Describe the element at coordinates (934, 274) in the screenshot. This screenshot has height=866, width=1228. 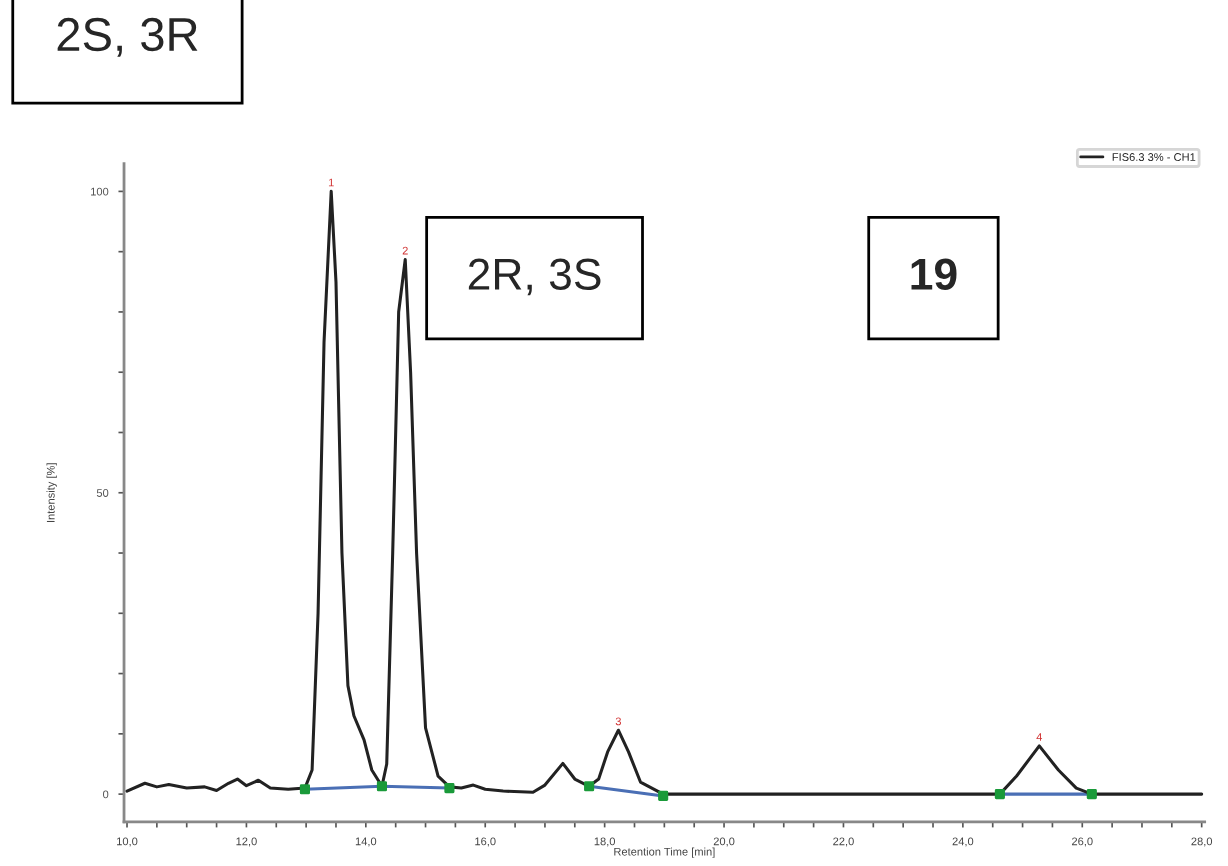
I see `annotation: 19` at that location.